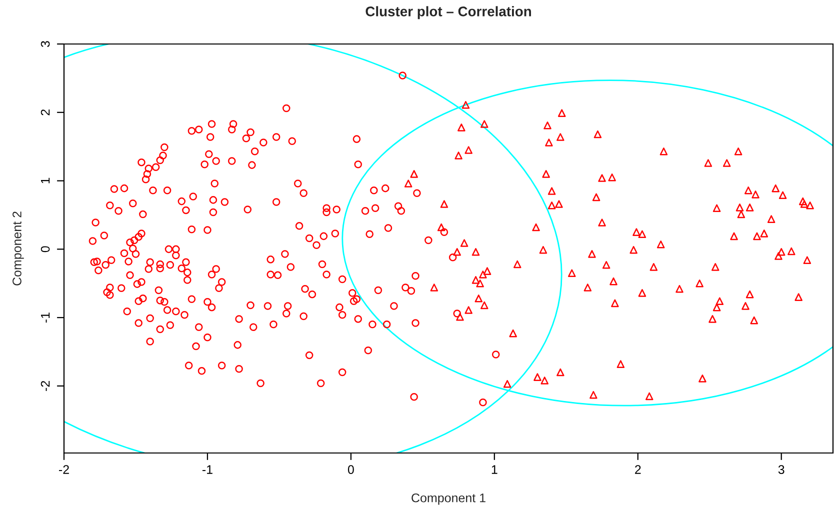 The image size is (835, 508). I want to click on y-tick-label: 2, so click(45, 113).